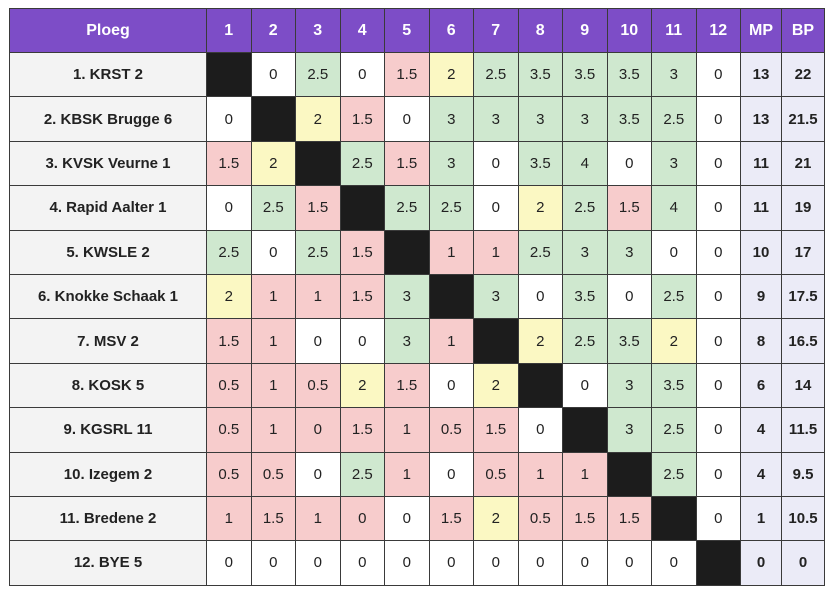 The width and height of the screenshot is (832, 597). Describe the element at coordinates (761, 430) in the screenshot. I see `match-points: 4` at that location.